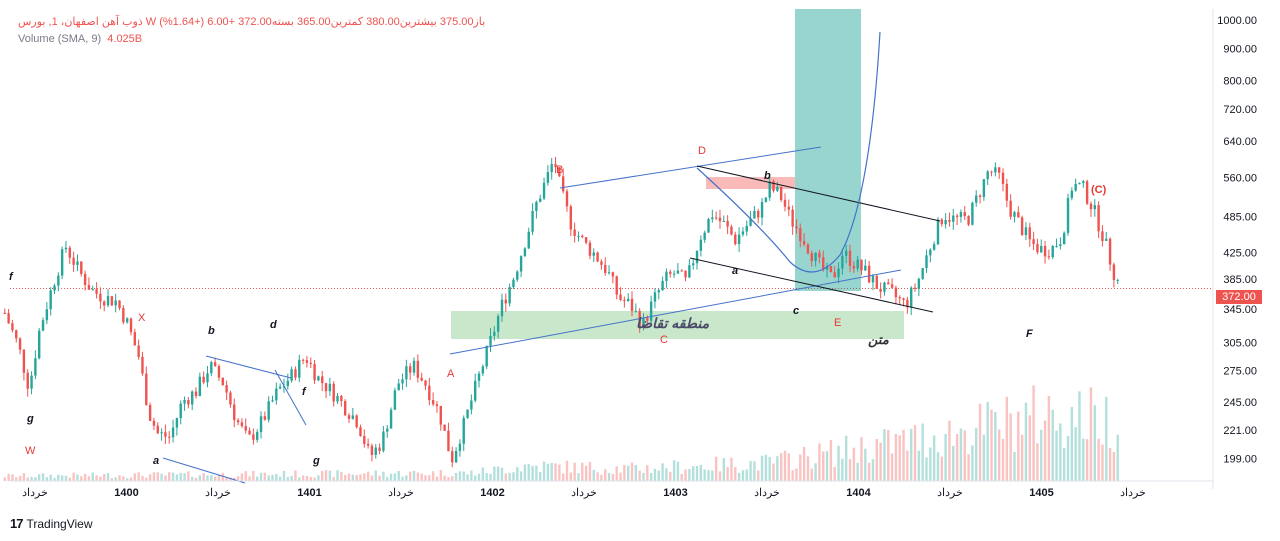  What do you see at coordinates (1237, 21) in the screenshot?
I see `y-tick-label: 1000.00` at bounding box center [1237, 21].